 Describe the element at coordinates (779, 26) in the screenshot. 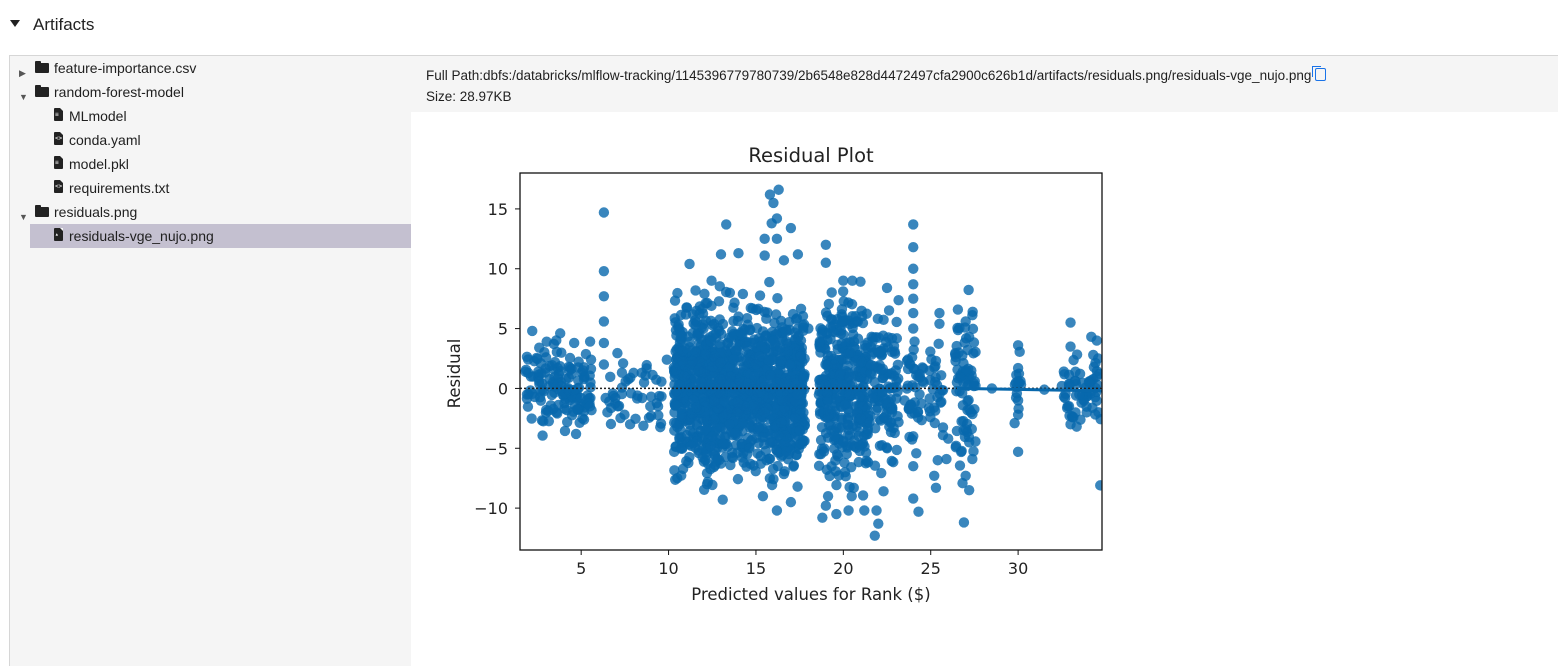

I see `artifacts-header: Artifacts` at that location.